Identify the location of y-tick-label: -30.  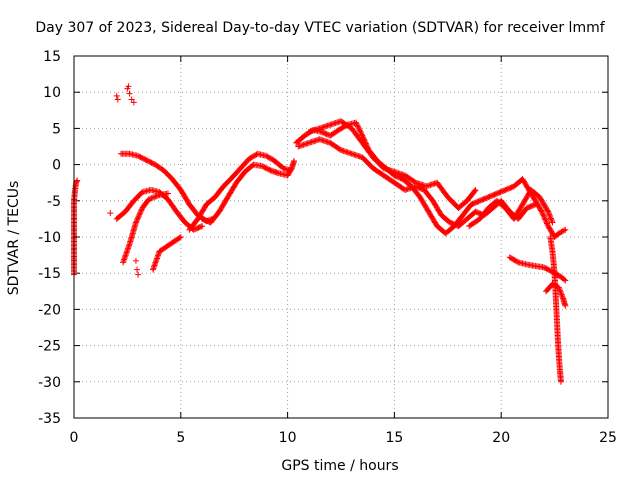
(49, 383).